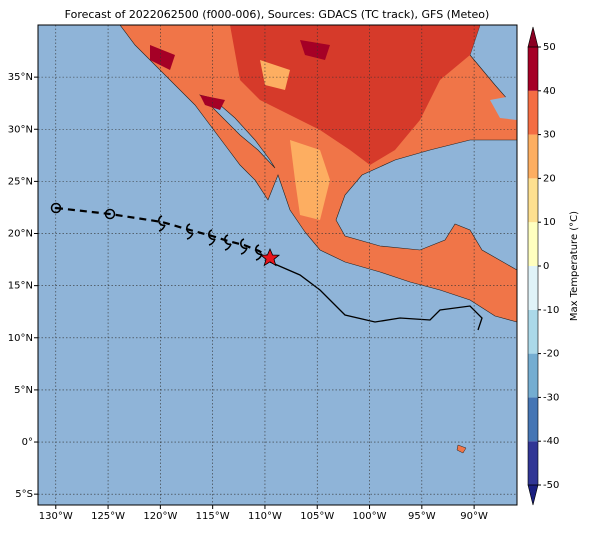 This screenshot has height=533, width=592. What do you see at coordinates (574, 266) in the screenshot?
I see `colorbar-label: Max Temperature (°C)` at bounding box center [574, 266].